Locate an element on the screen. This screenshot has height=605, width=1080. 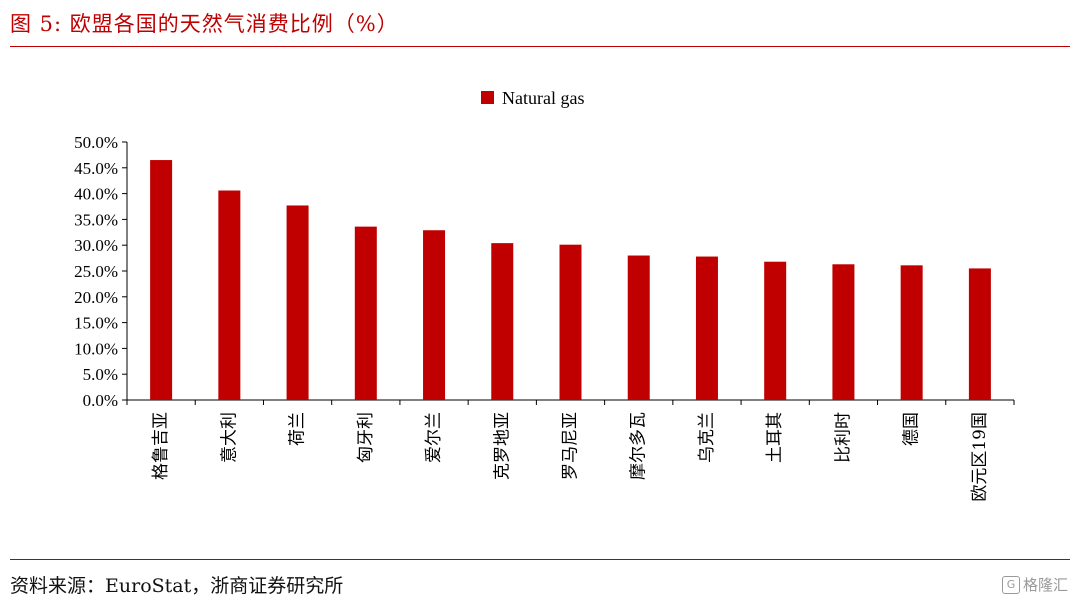
y-tick-label: 40.0% is located at coordinates (96, 194).